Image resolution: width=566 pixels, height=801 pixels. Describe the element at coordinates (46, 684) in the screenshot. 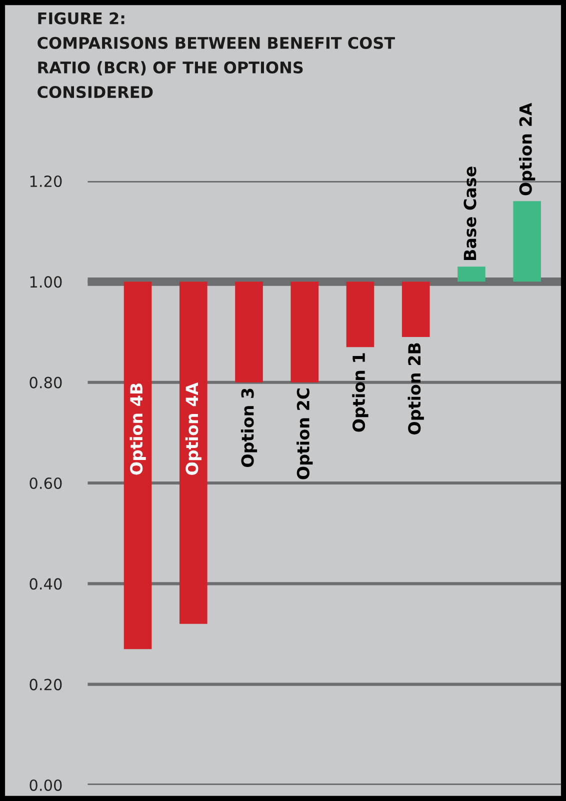

I see `y-tick-label: 0.20` at that location.